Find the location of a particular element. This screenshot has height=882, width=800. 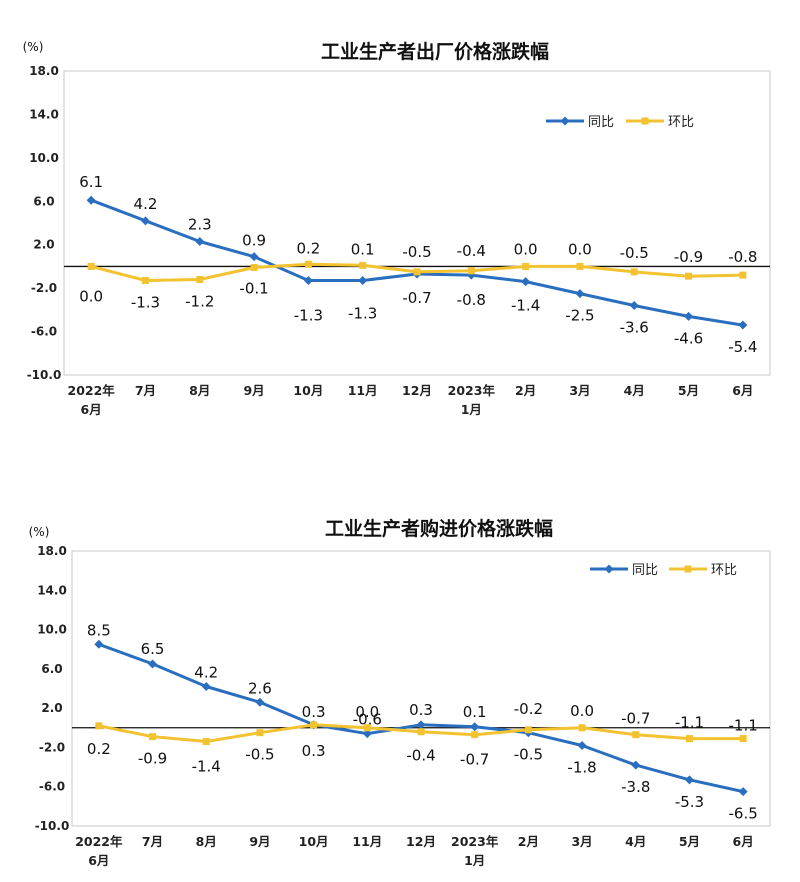

y-tick-label: -2.0 is located at coordinates (44, 288).